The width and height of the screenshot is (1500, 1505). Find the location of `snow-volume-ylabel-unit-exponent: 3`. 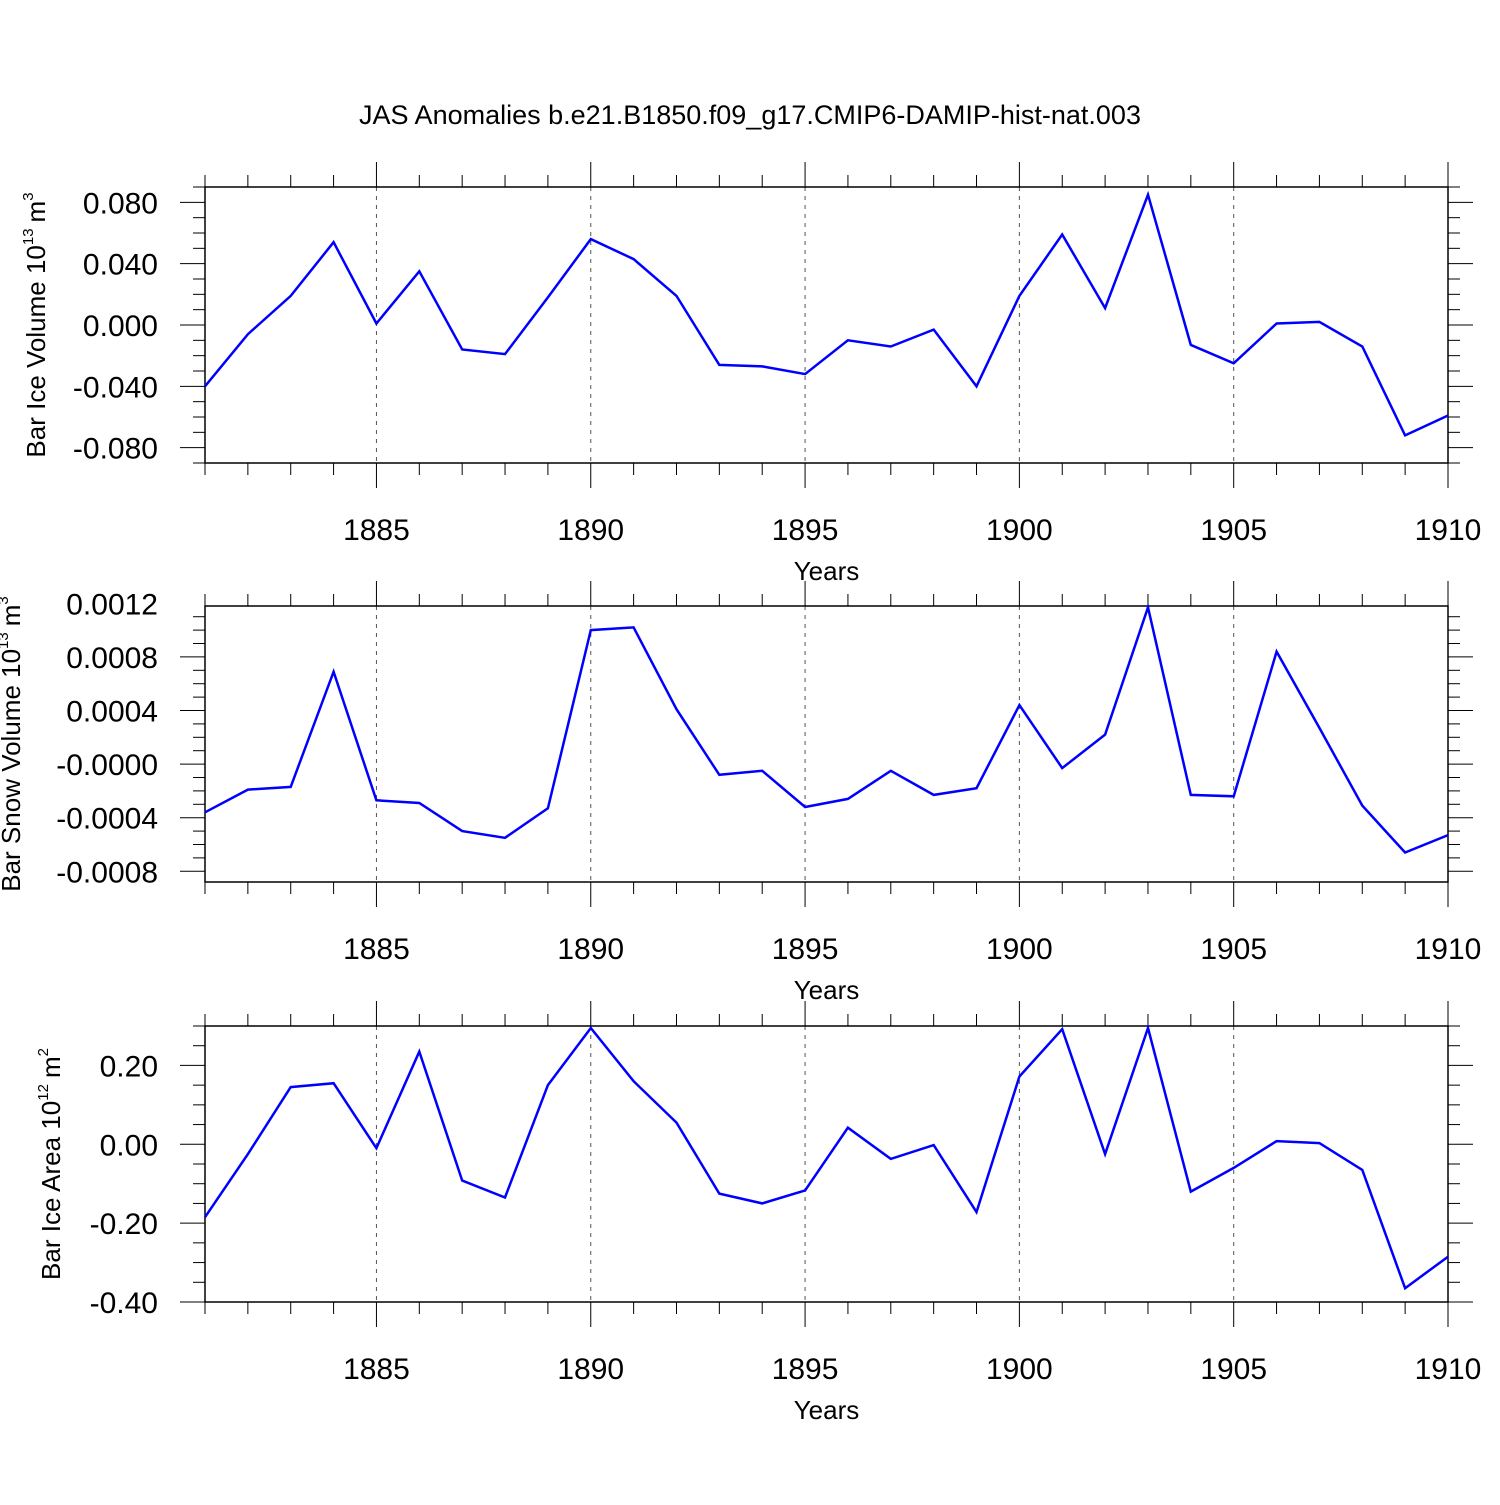

snow-volume-ylabel-unit-exponent: 3 is located at coordinates (6, 600).